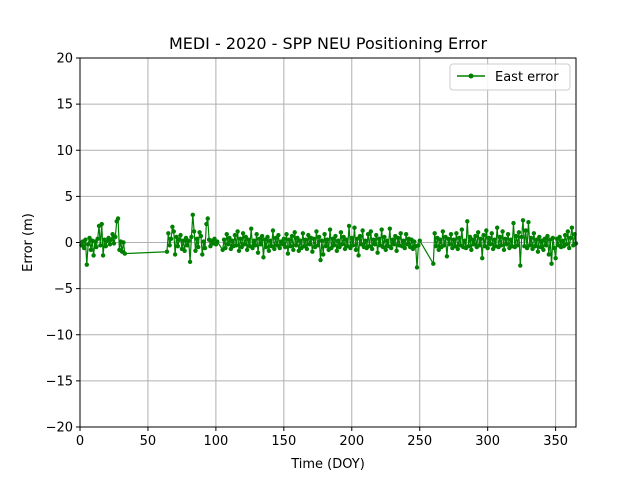 This screenshot has width=640, height=480. Describe the element at coordinates (419, 441) in the screenshot. I see `x-tick-label: 250` at that location.